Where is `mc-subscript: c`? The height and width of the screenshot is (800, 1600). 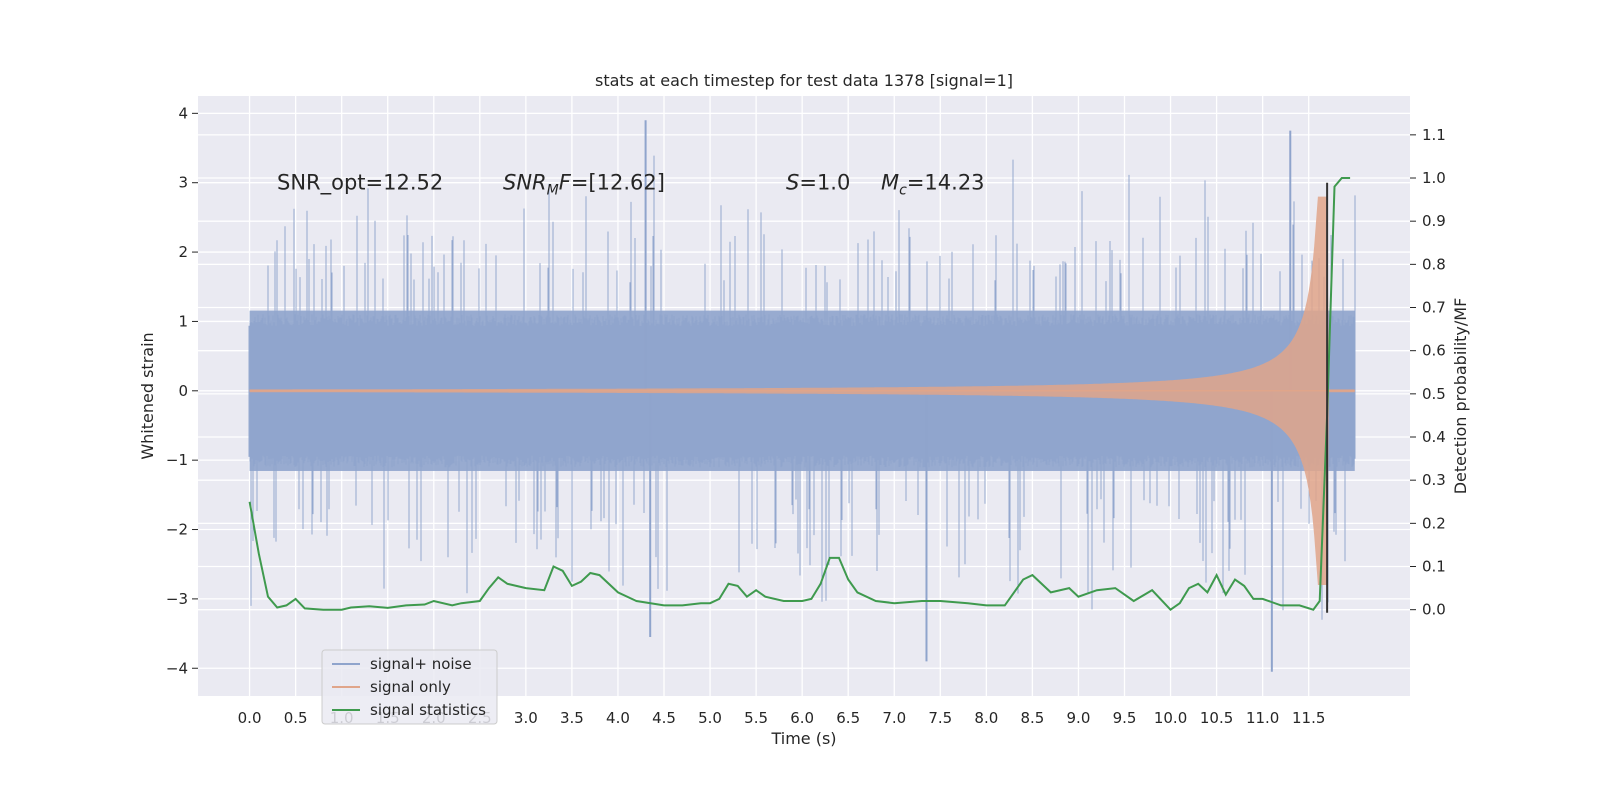 mc-subscript: c is located at coordinates (903, 191).